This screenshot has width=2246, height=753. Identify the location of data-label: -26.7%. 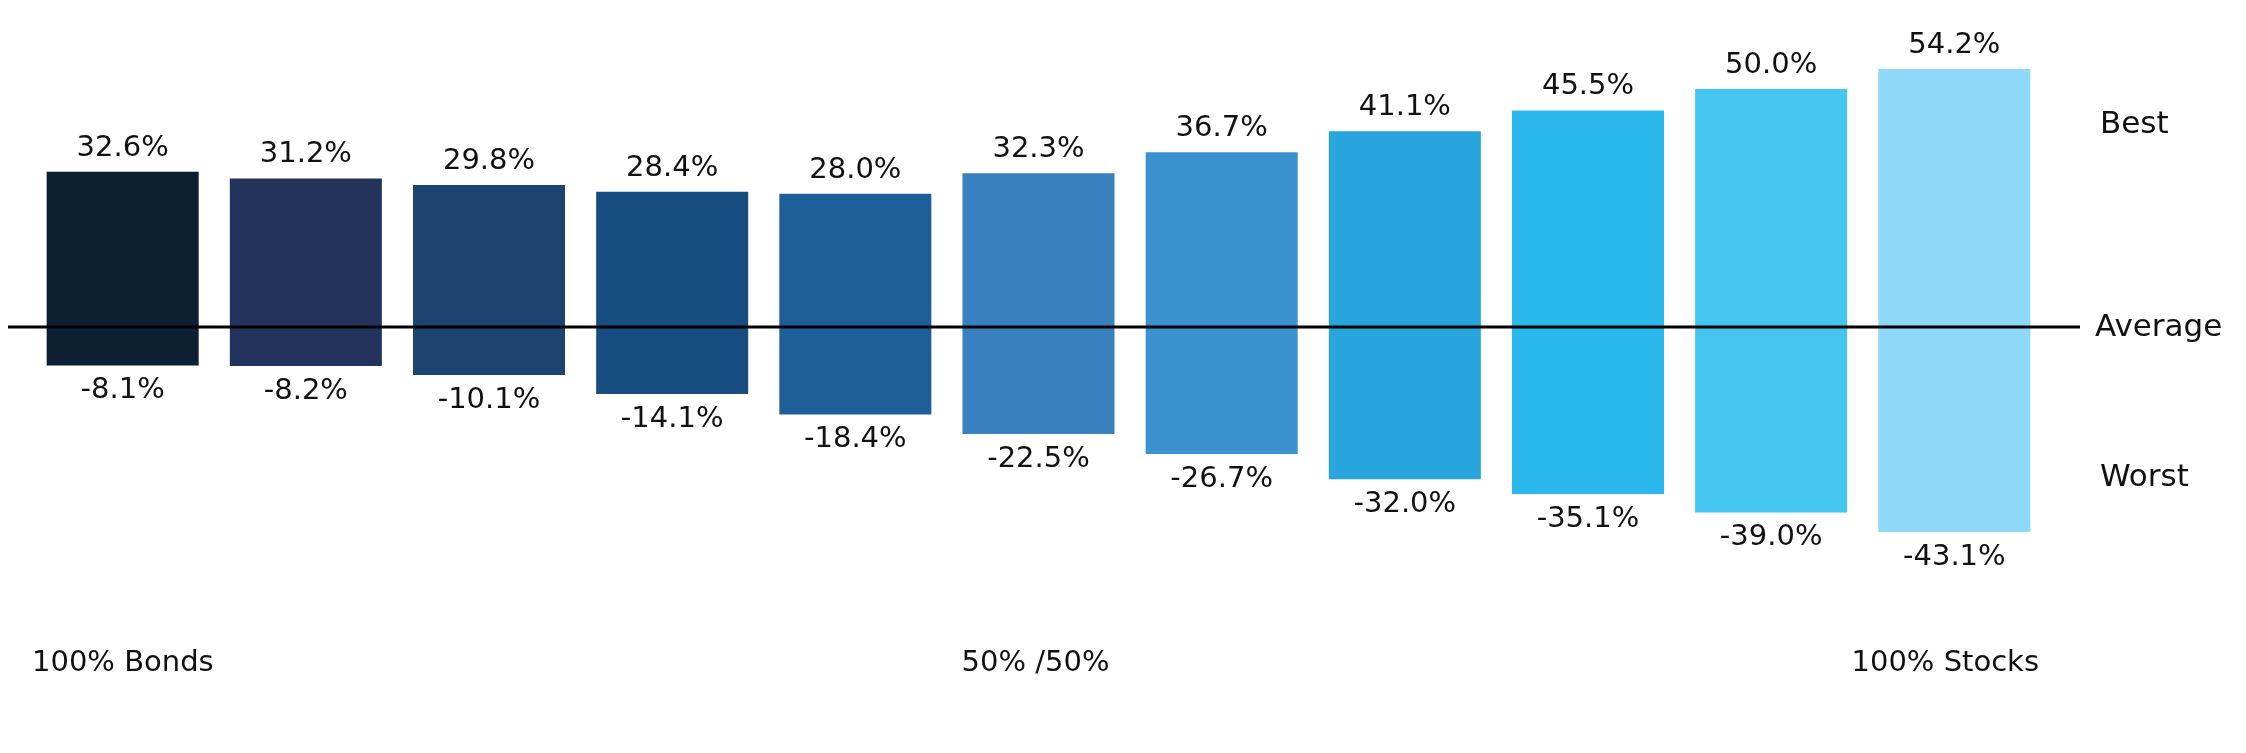
(1221, 476).